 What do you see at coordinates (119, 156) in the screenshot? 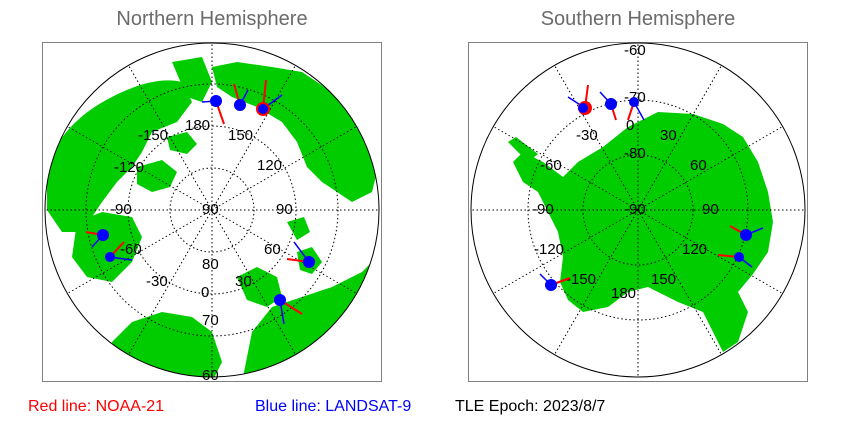
I see `landmass-north-america` at bounding box center [119, 156].